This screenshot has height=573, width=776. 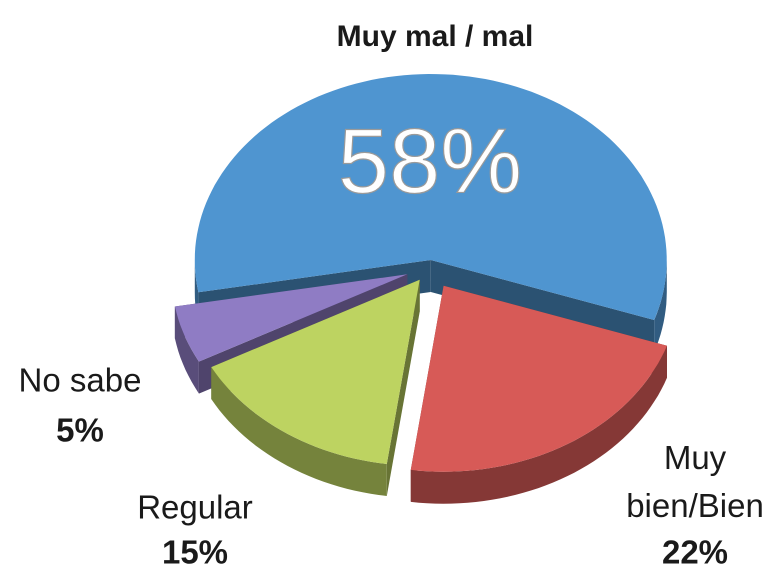 What do you see at coordinates (403, 387) in the screenshot?
I see `slice-side` at bounding box center [403, 387].